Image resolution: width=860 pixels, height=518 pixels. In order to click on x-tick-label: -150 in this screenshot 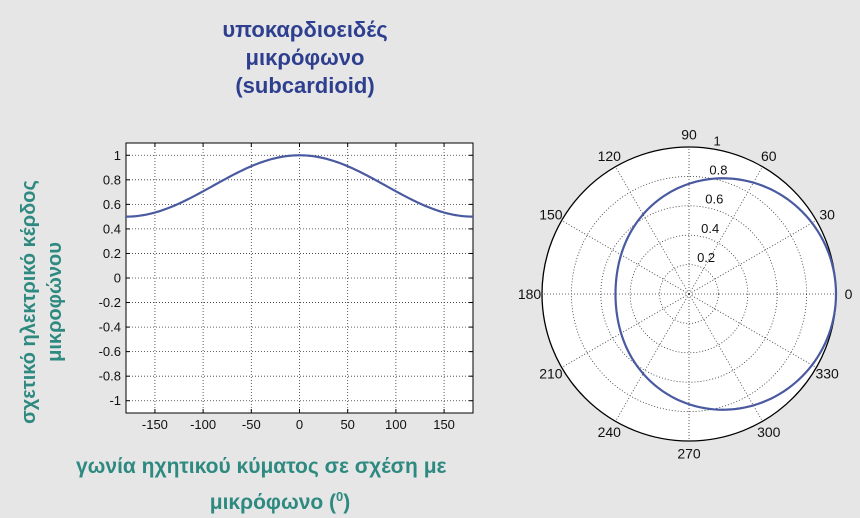, I will do `click(155, 424)`.